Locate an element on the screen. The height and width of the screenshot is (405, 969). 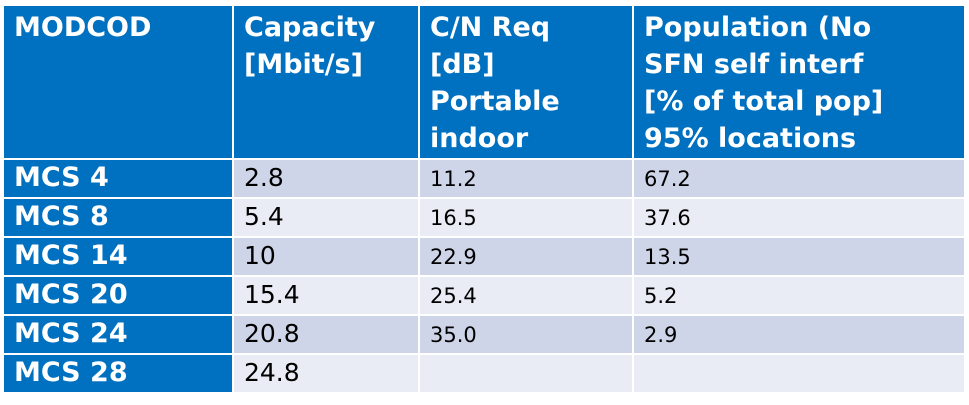
row-capacity: 2.8 is located at coordinates (326, 178).